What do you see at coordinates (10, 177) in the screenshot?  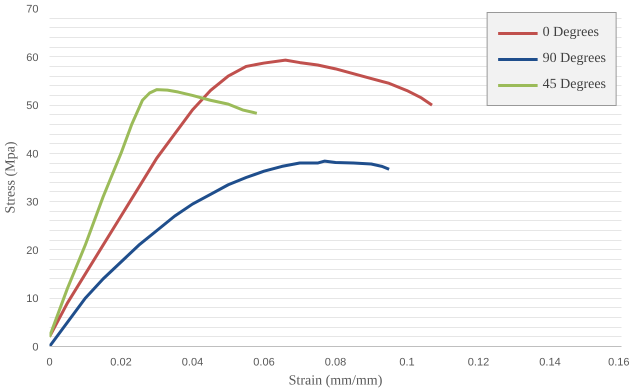 I see `y-axis-title: Stress (Mpa)` at bounding box center [10, 177].